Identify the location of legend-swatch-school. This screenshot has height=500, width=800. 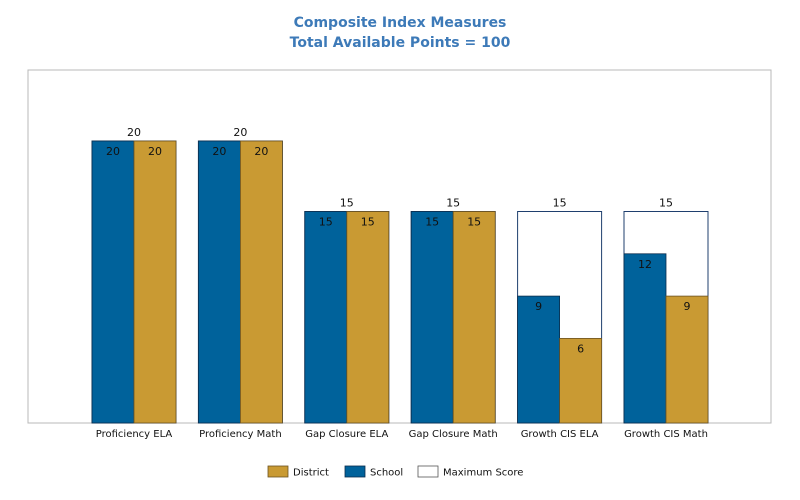
(355, 471).